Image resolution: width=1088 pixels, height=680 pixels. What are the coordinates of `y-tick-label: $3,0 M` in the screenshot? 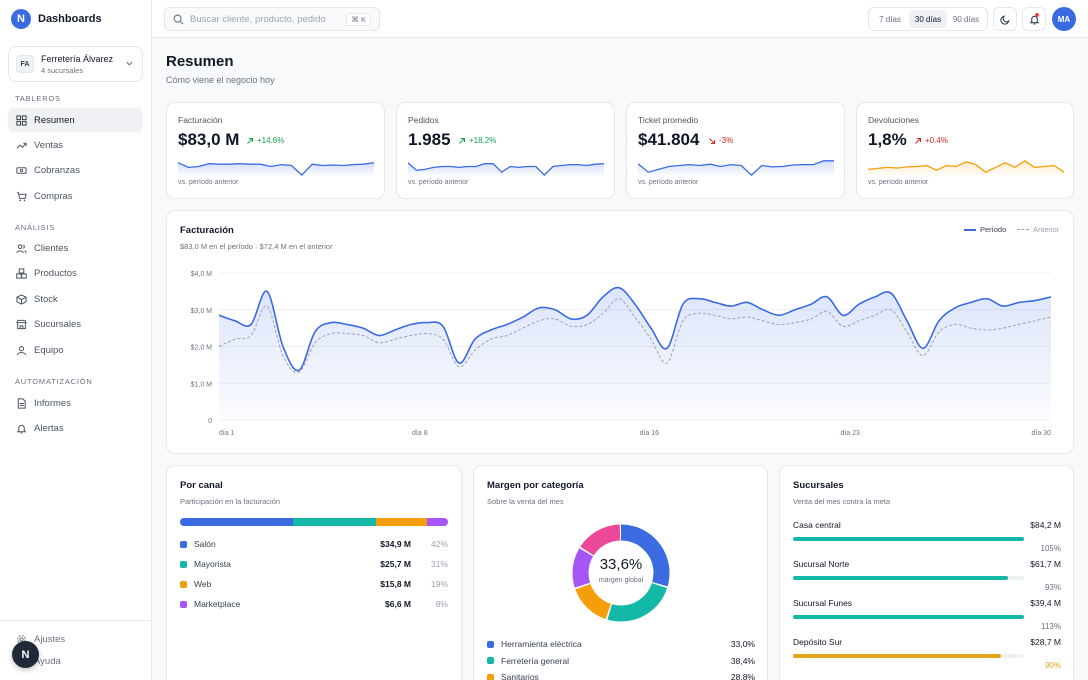 It's located at (202, 311).